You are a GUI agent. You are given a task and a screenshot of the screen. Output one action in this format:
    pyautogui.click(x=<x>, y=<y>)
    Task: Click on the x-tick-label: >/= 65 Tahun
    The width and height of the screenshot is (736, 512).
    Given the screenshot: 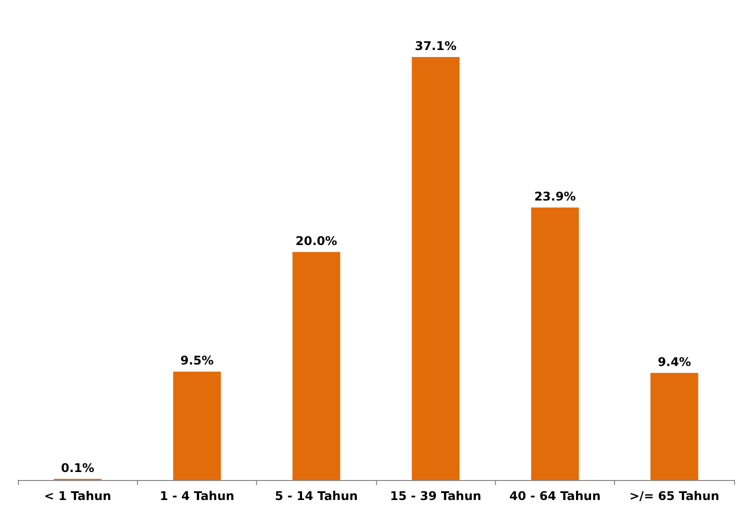 What is the action you would take?
    pyautogui.click(x=674, y=496)
    